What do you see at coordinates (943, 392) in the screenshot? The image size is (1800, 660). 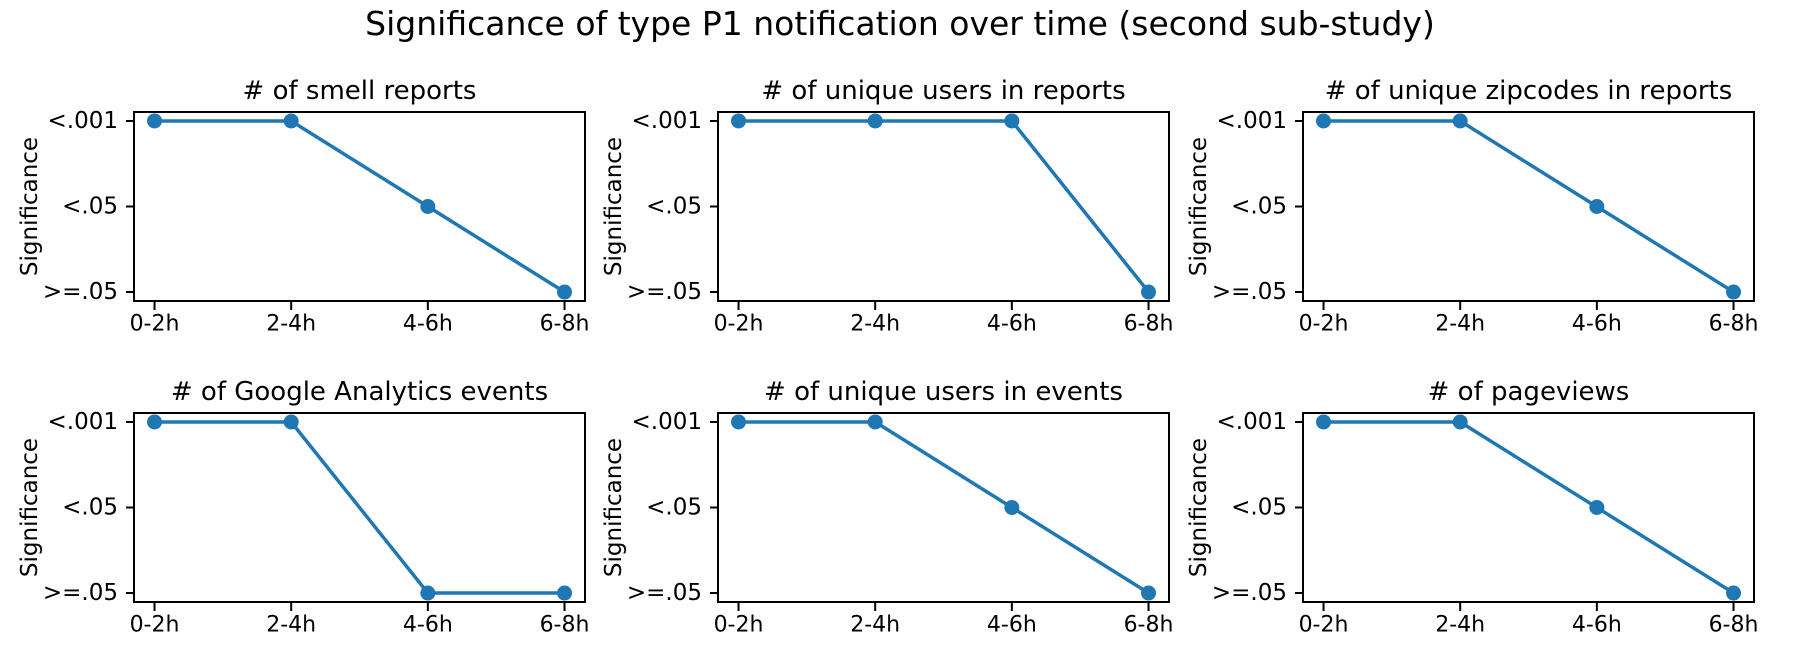 I see `subplot-title: # of unique users in events` at bounding box center [943, 392].